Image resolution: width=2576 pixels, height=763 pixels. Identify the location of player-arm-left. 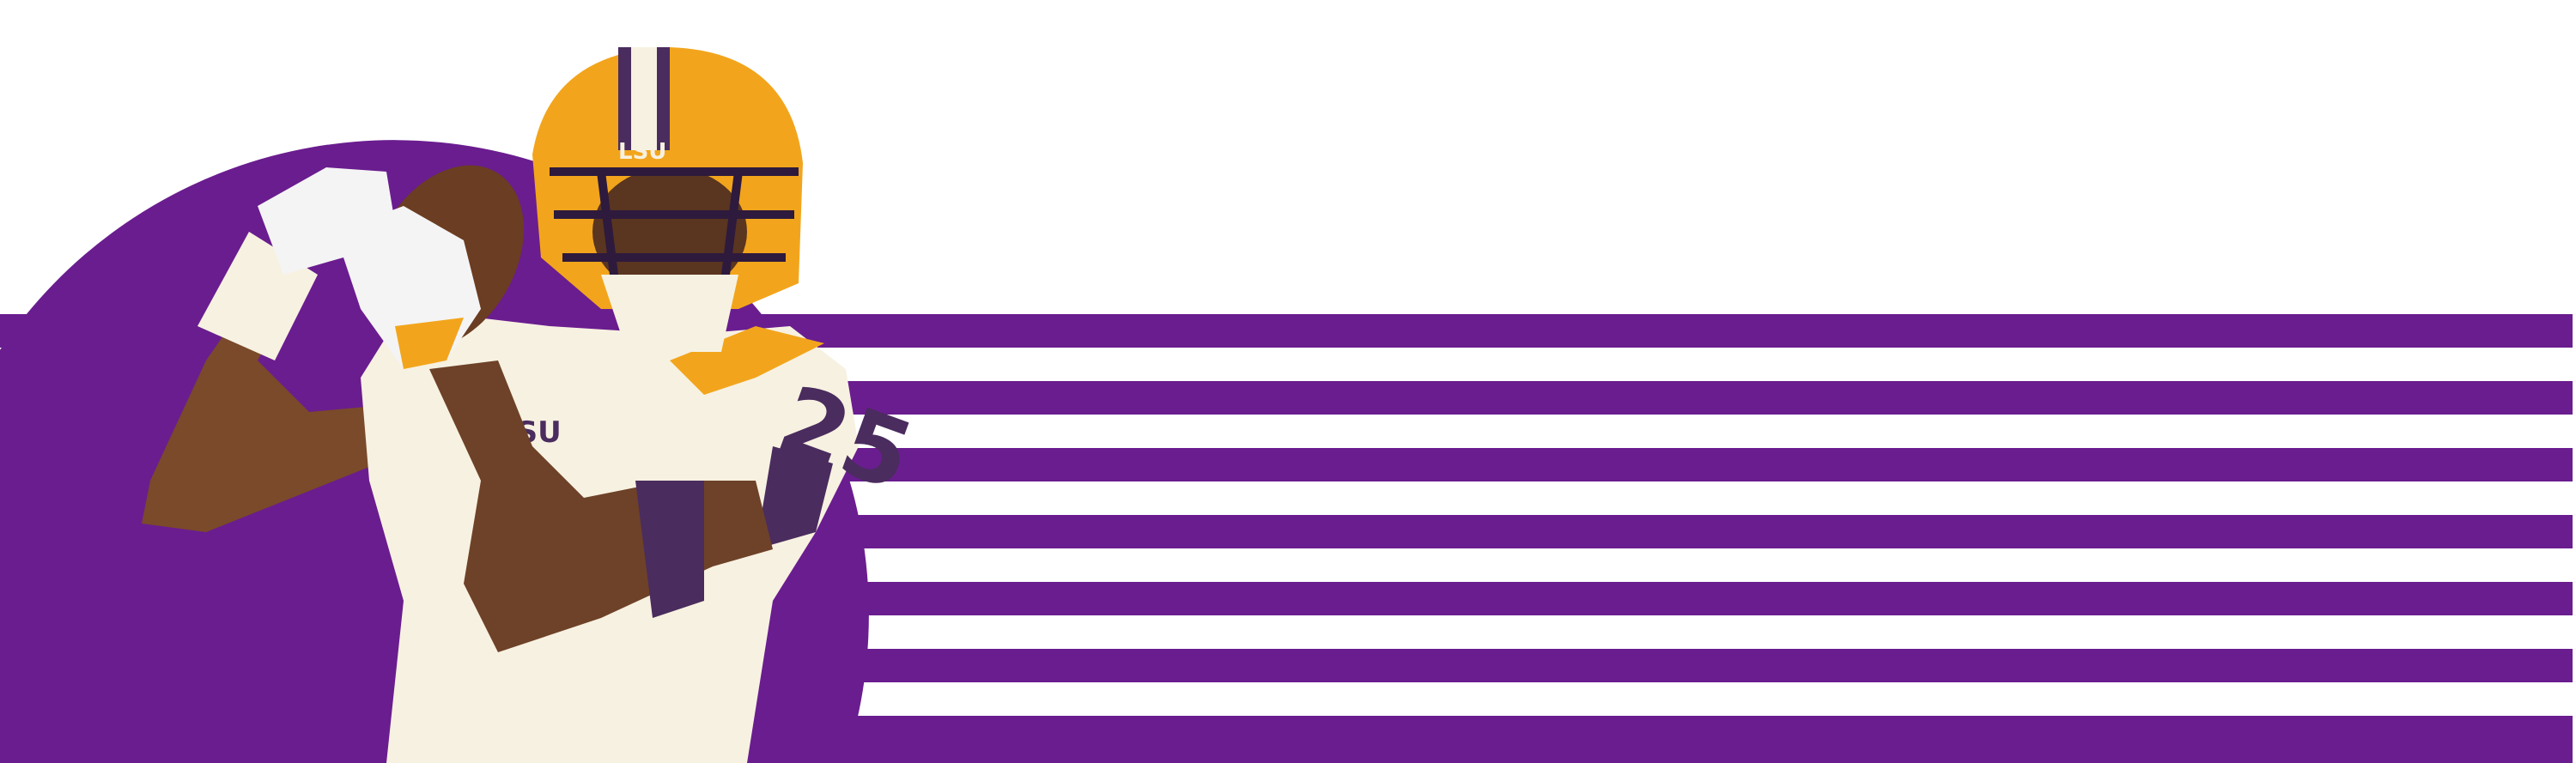
(273, 390).